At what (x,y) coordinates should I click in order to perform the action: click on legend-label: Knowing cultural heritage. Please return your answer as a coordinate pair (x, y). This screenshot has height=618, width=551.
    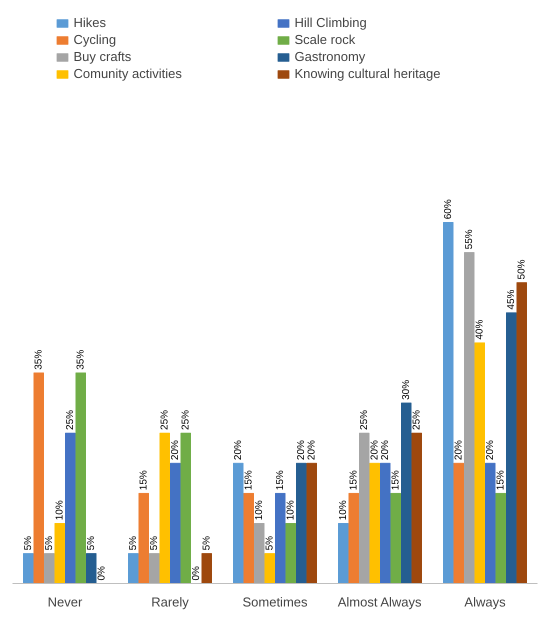
    Looking at the image, I should click on (368, 73).